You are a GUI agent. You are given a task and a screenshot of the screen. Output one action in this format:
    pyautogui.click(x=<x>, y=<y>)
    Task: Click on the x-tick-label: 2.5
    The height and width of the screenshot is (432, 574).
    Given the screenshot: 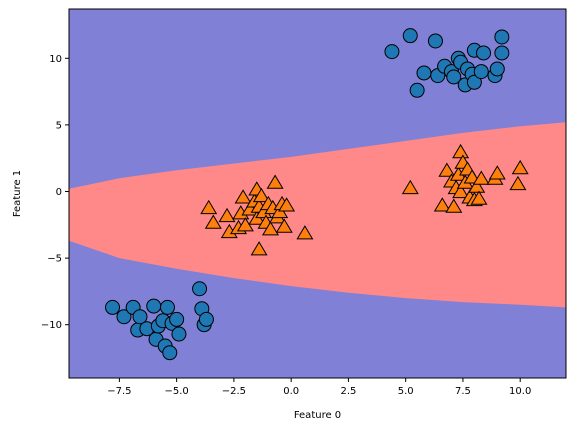 What is the action you would take?
    pyautogui.click(x=348, y=391)
    